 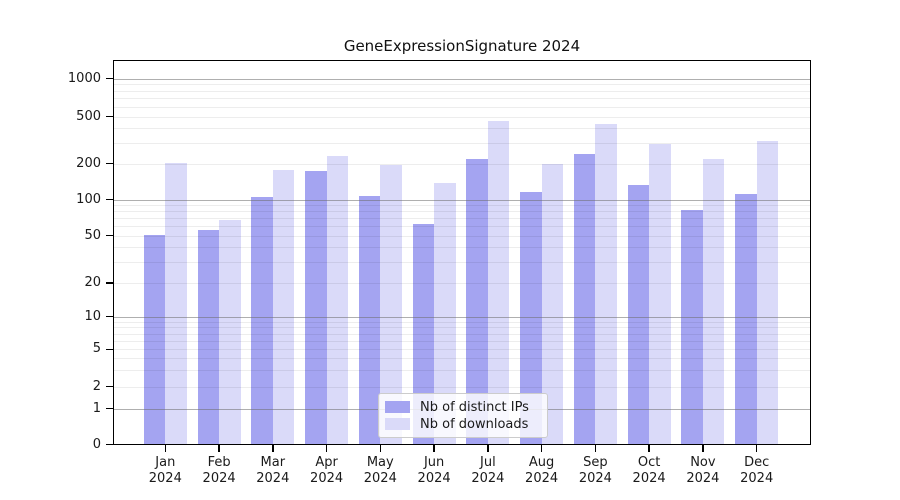 I want to click on bar-distinct-ips-mar, so click(x=262, y=320).